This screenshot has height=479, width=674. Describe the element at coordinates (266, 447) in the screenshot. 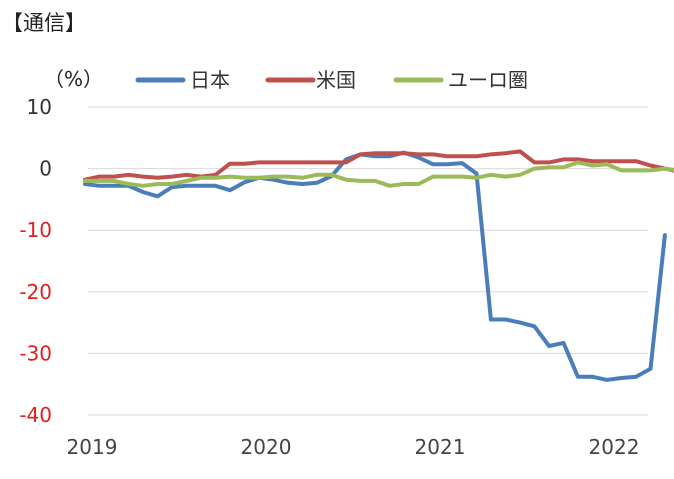

I see `x-tick-label: 2020` at that location.